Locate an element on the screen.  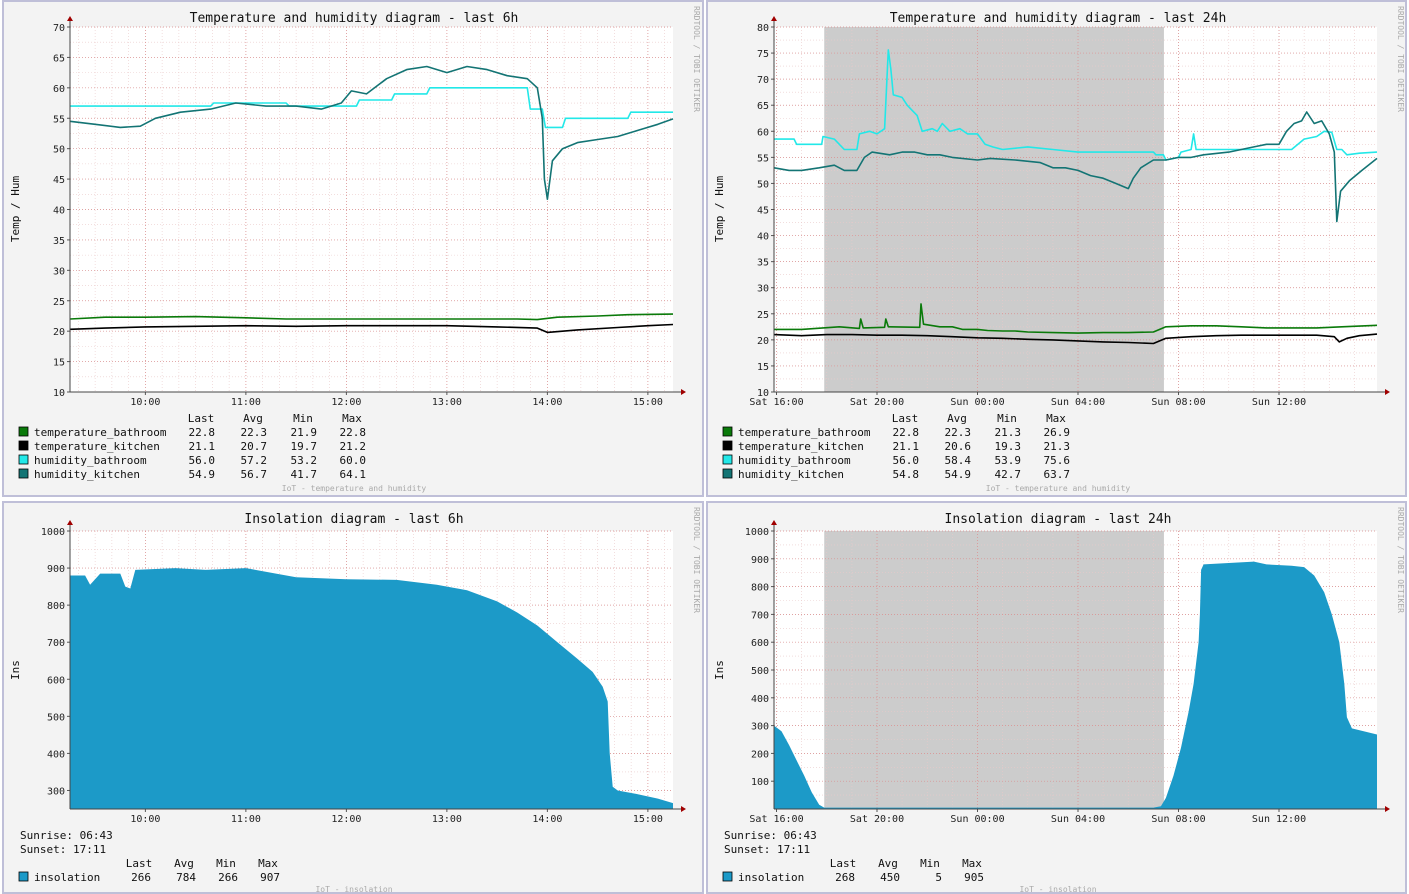
x-tick-label: Sun 00:00 is located at coordinates (977, 819).